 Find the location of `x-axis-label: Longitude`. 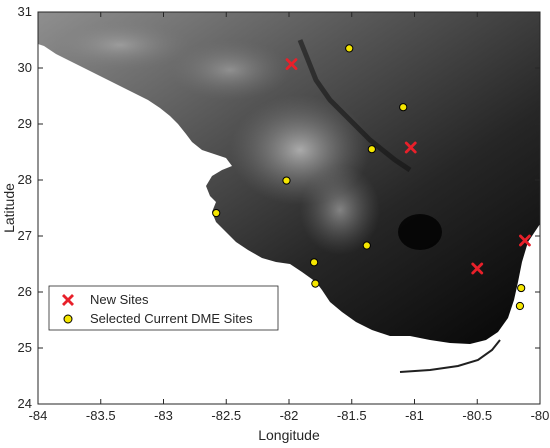

x-axis-label: Longitude is located at coordinates (289, 435).